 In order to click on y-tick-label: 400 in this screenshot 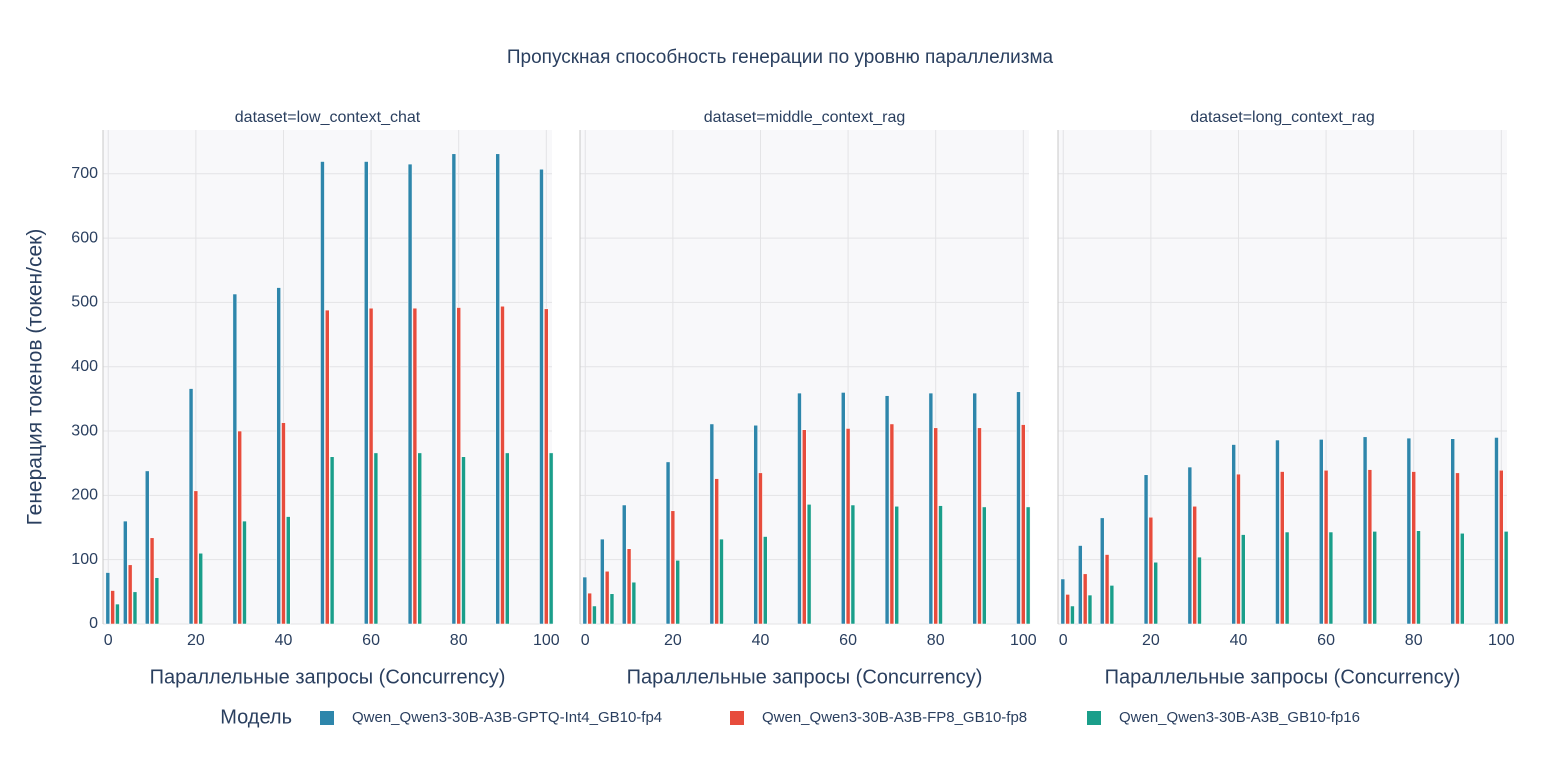, I will do `click(84, 366)`.